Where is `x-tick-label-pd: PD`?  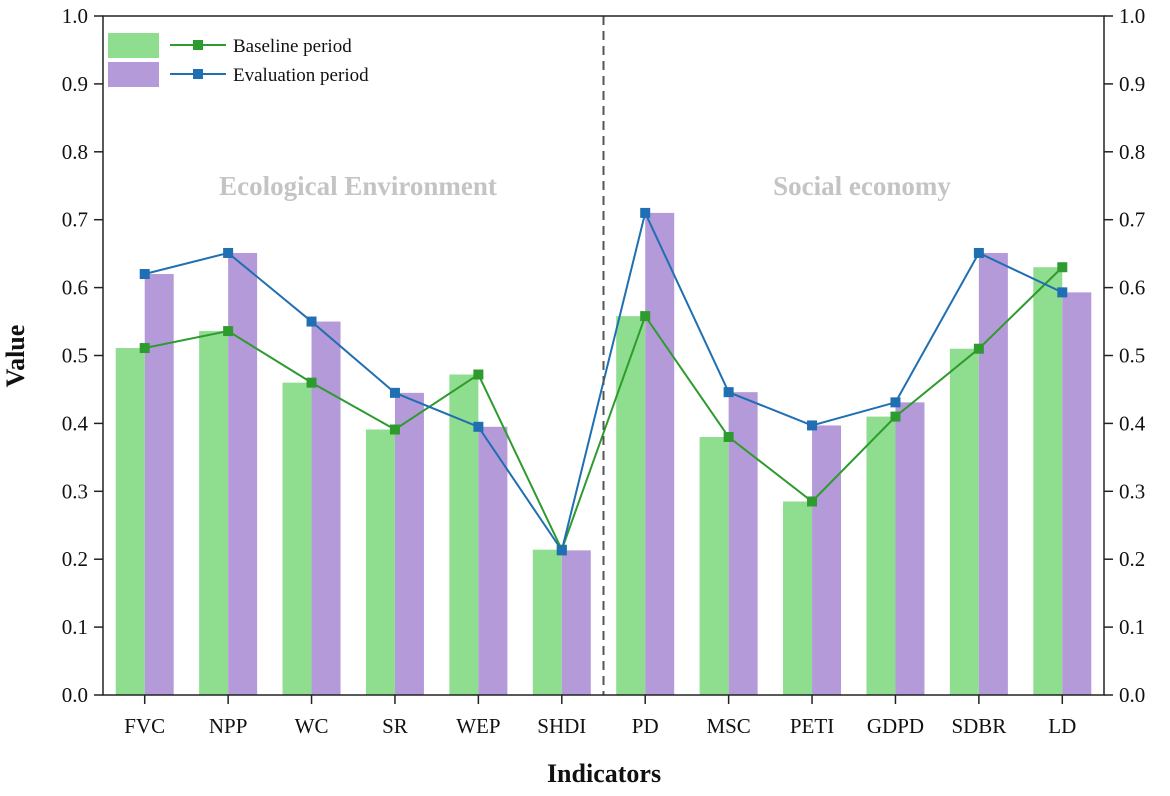
x-tick-label-pd: PD is located at coordinates (645, 726).